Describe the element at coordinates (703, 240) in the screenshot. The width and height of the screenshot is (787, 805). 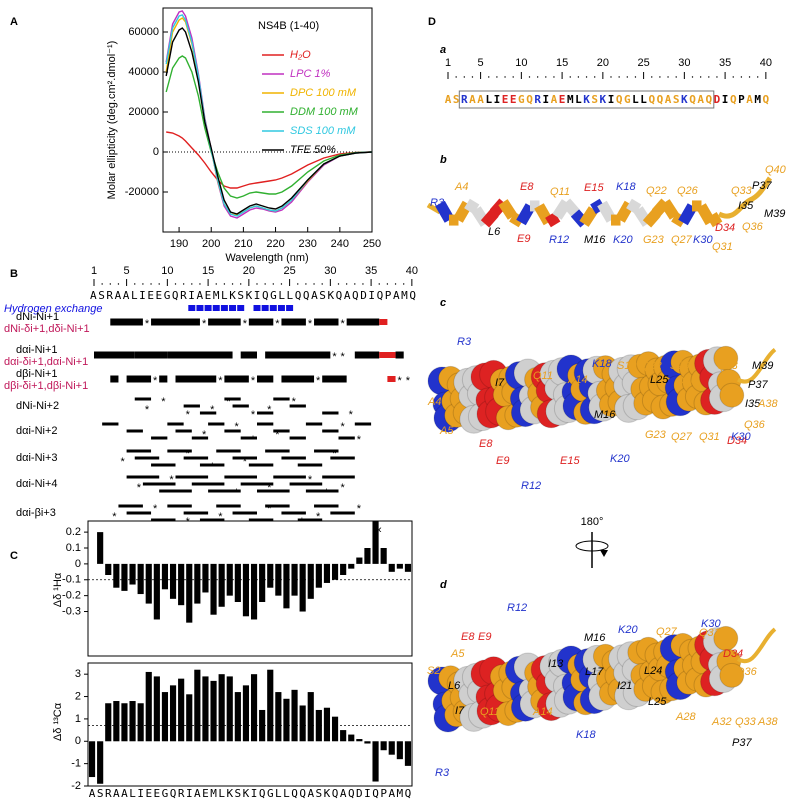
I see `residue-label: K30` at that location.